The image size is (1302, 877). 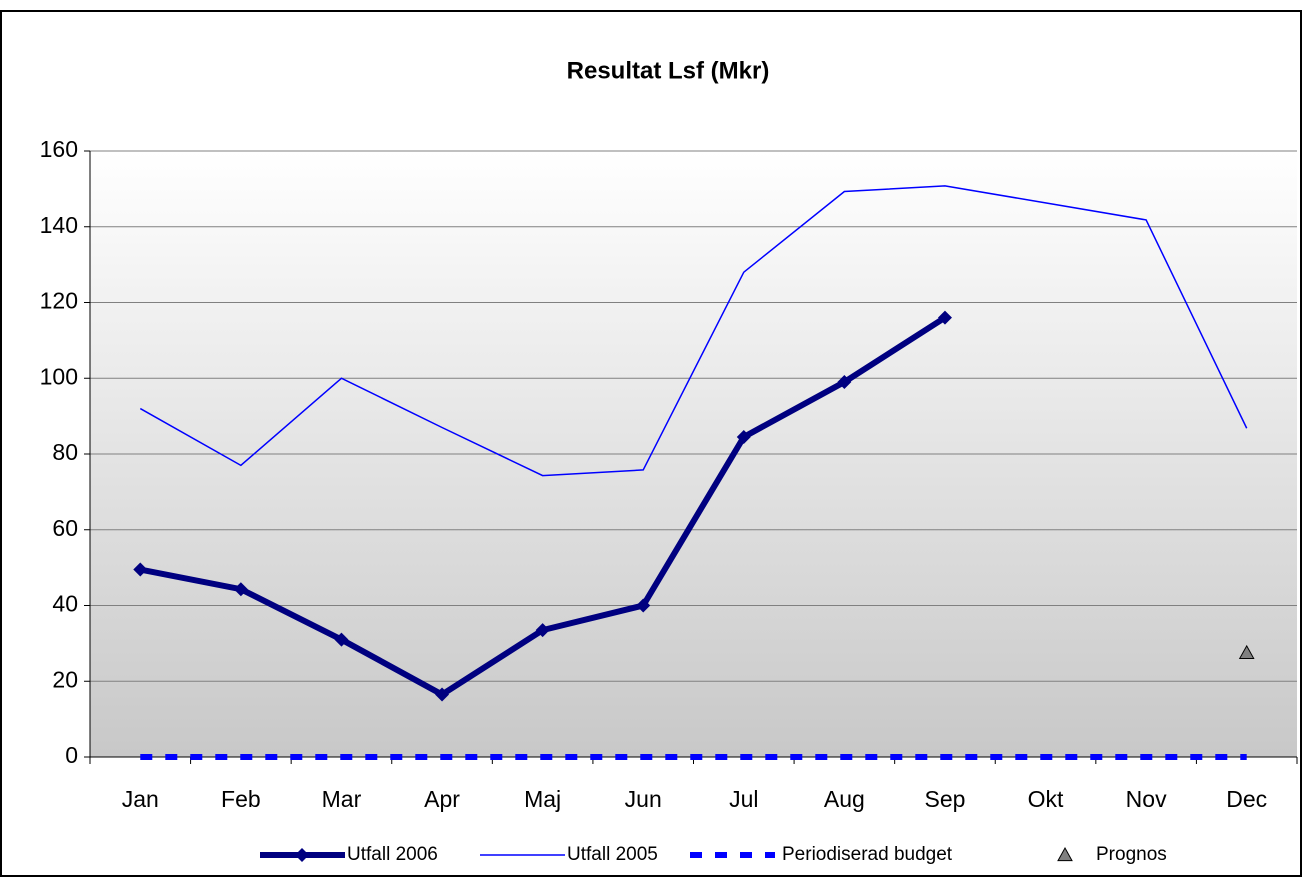 What do you see at coordinates (65, 528) in the screenshot?
I see `y-tick-label: 60` at bounding box center [65, 528].